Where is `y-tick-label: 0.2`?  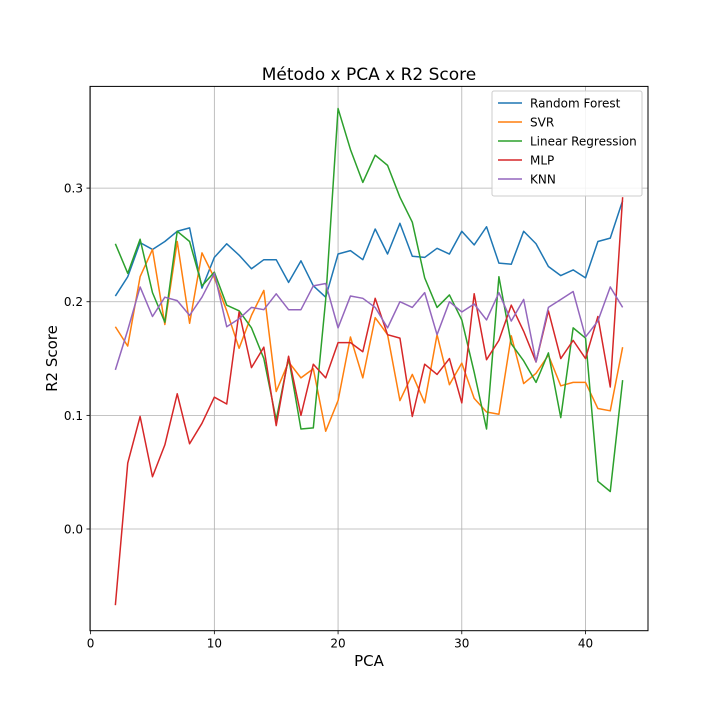
y-tick-label: 0.2 is located at coordinates (73, 302).